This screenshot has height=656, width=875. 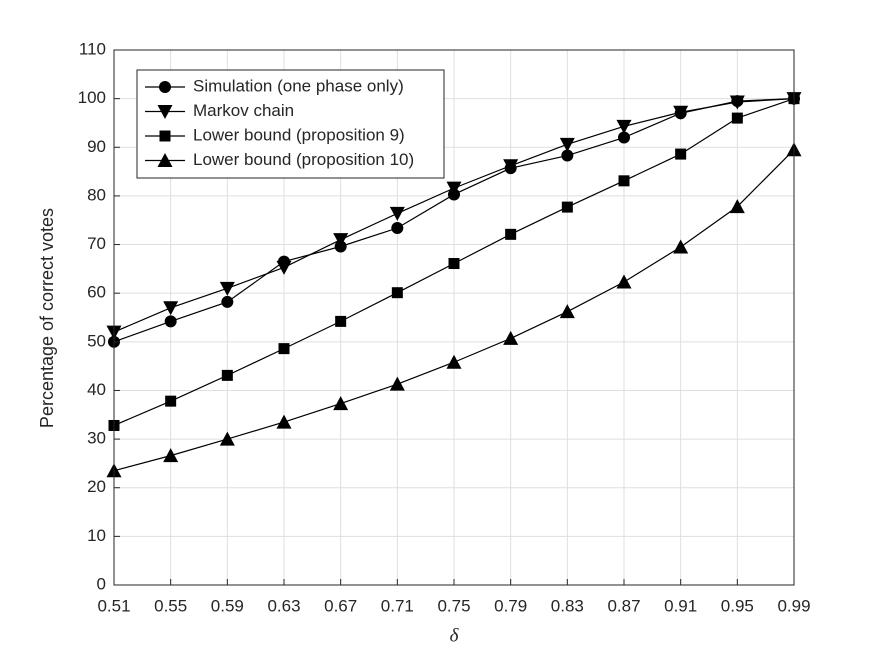 What do you see at coordinates (453, 605) in the screenshot?
I see `x-tick-label: 0.75` at bounding box center [453, 605].